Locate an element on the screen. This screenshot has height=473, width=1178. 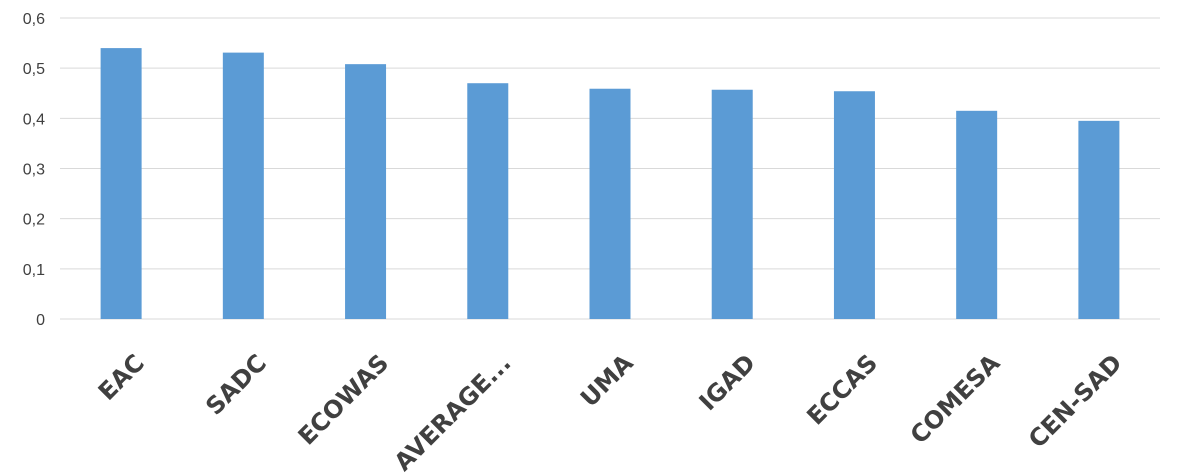
y-axis-ticks: 0 0,1 0,2 0,3 0,4 0,5 0,6 is located at coordinates (34, 170).